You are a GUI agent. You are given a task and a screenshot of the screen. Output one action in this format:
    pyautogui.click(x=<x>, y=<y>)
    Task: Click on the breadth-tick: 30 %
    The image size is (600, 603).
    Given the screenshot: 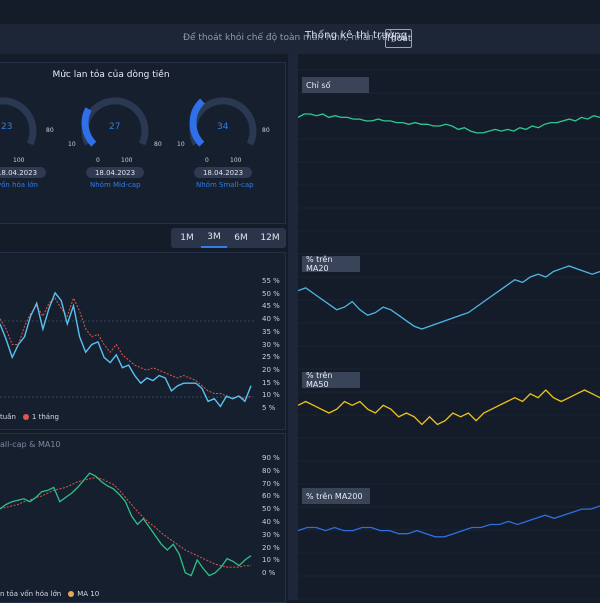 What is the action you would take?
    pyautogui.click(x=271, y=344)
    